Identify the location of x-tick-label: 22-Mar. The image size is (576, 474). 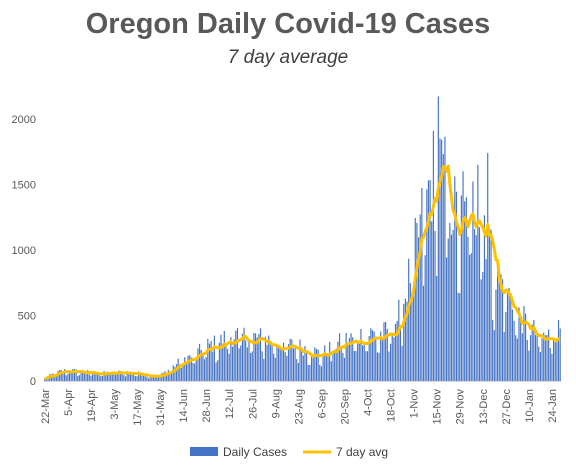
(46, 406).